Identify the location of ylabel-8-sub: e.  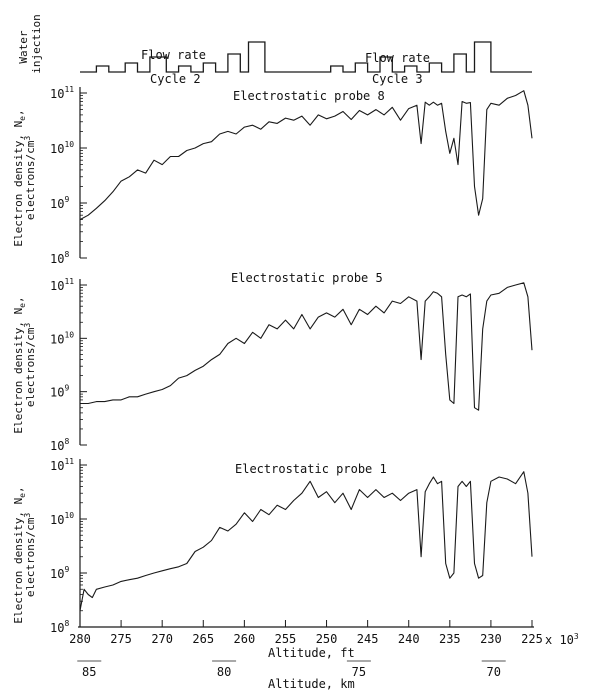
(22, 118).